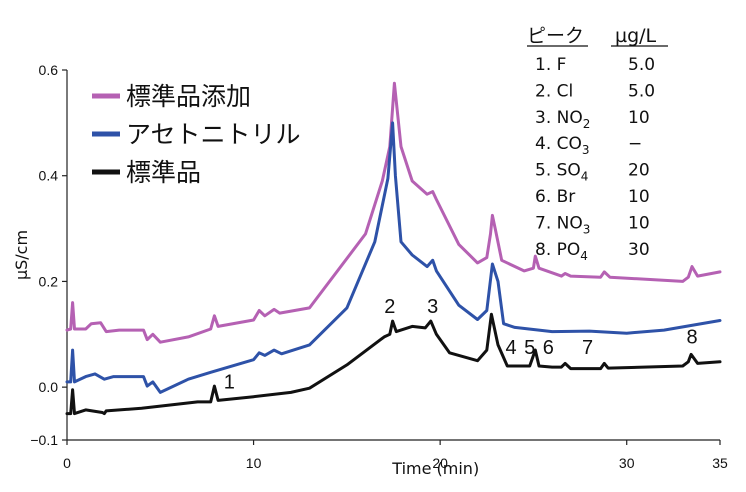  Describe the element at coordinates (562, 145) in the screenshot. I see `table-row-name: 4. CO3` at that location.